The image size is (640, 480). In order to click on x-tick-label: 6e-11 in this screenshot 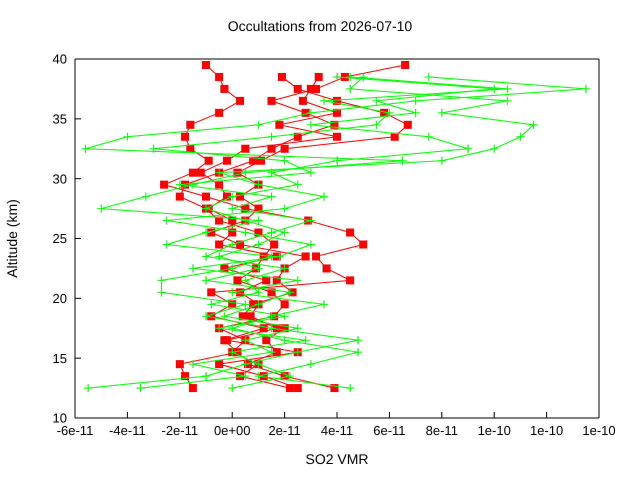, I will do `click(389, 430)`.